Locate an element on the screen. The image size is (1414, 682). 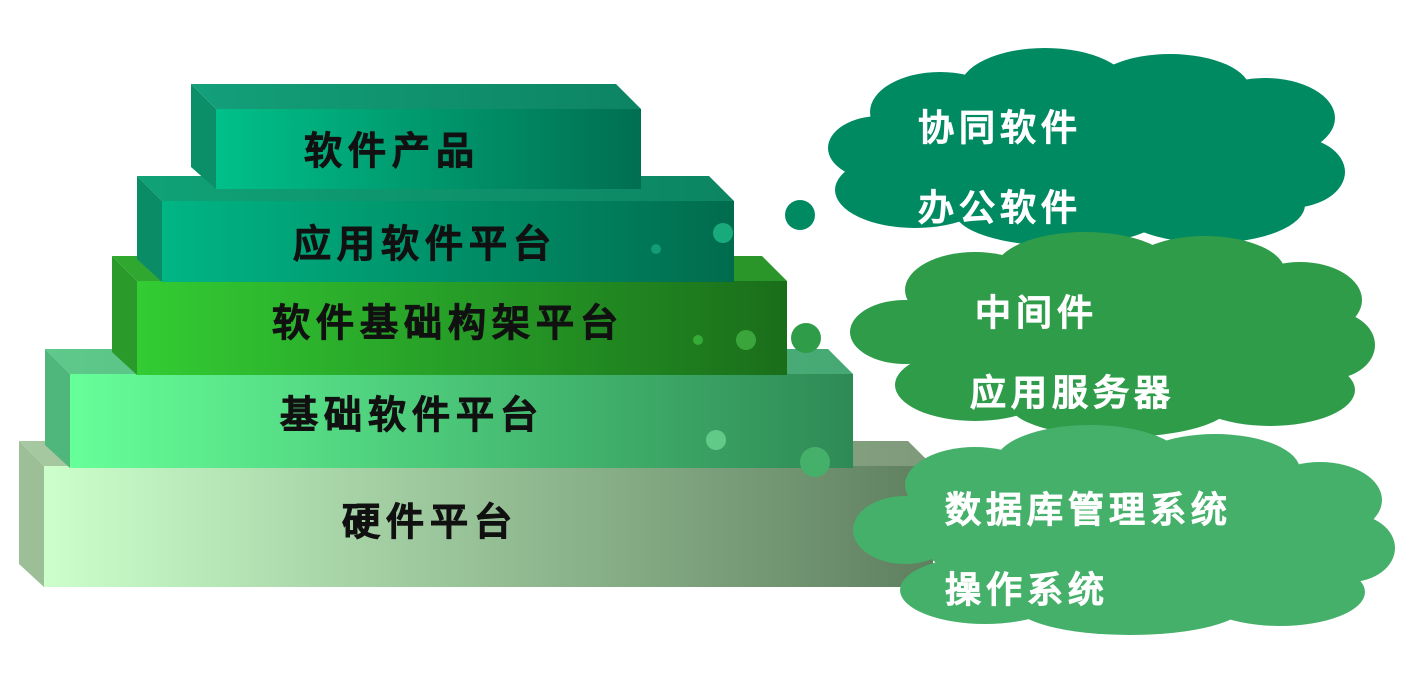
cloud-middleware: 中间件 应用服务器 is located at coordinates (1112, 334).